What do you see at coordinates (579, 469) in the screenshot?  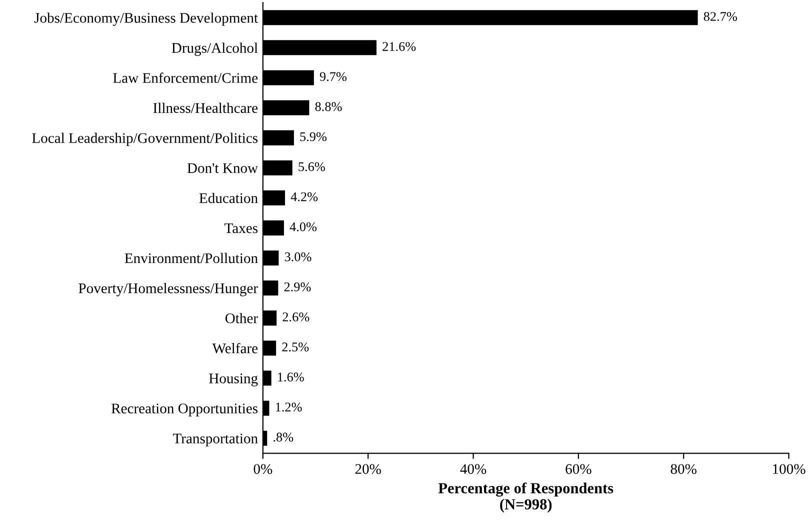 I see `x-tick-label: 60%` at bounding box center [579, 469].